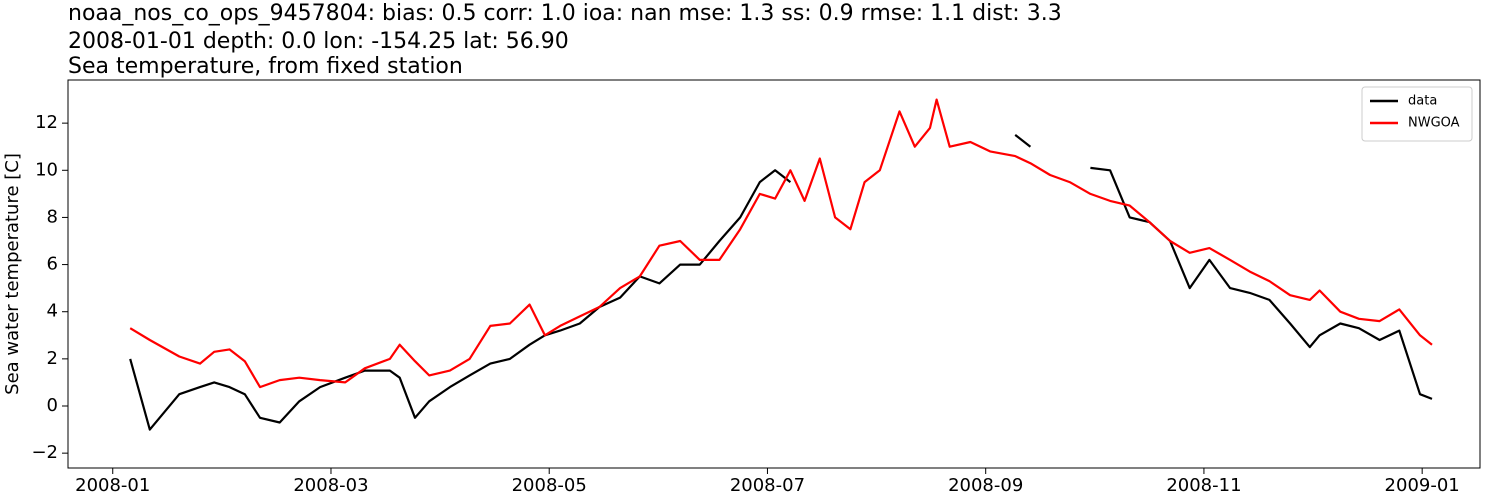  Describe the element at coordinates (46, 122) in the screenshot. I see `y-tick-label: 12` at that location.